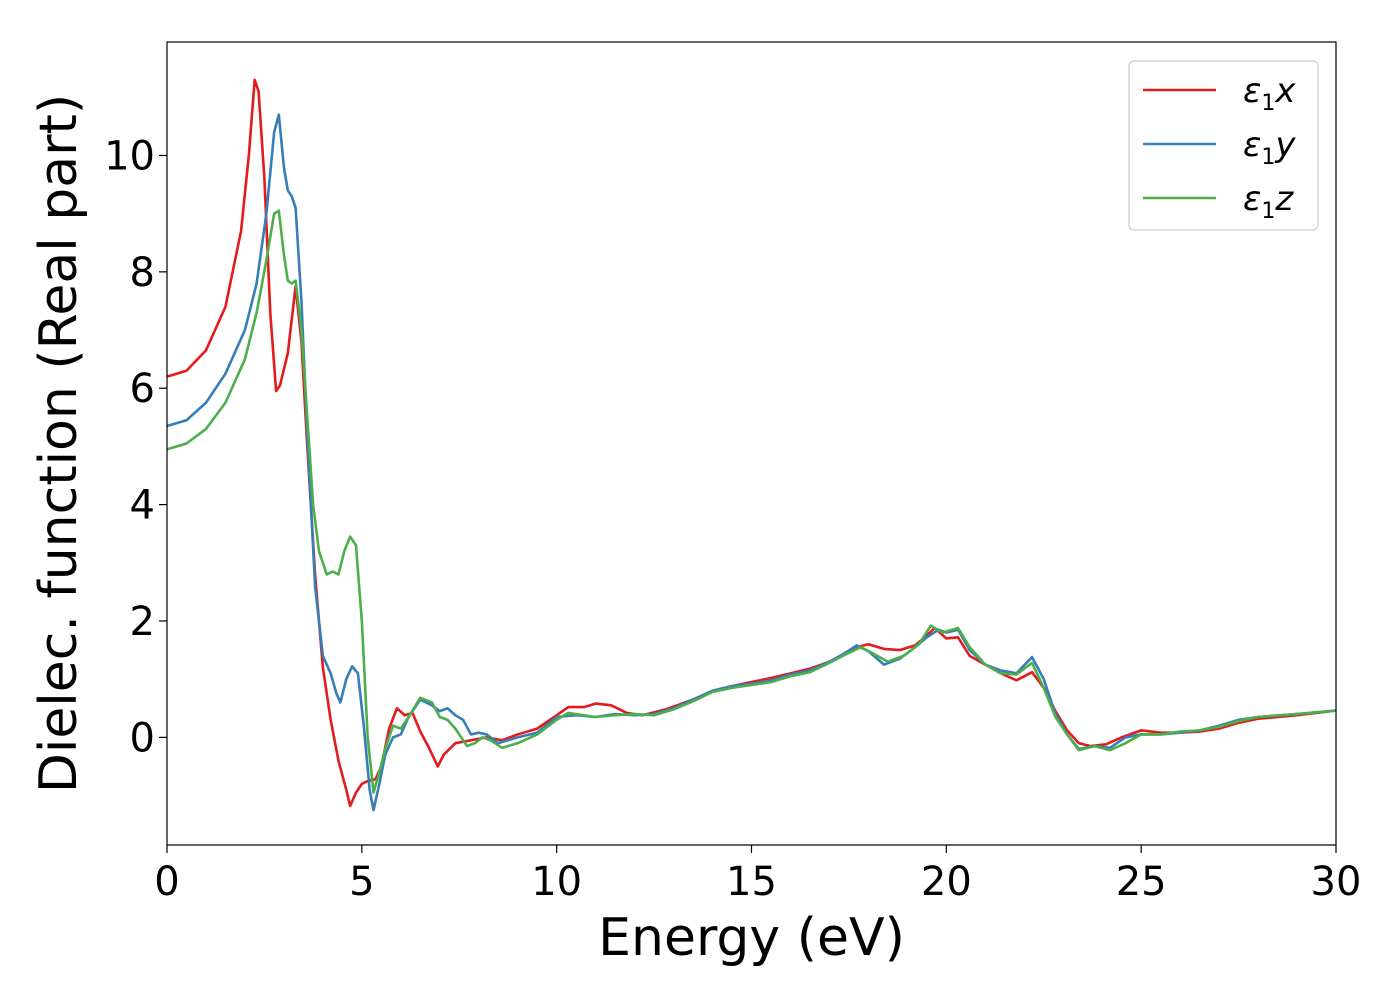  I want to click on y-tick-label: 10, so click(129, 156).